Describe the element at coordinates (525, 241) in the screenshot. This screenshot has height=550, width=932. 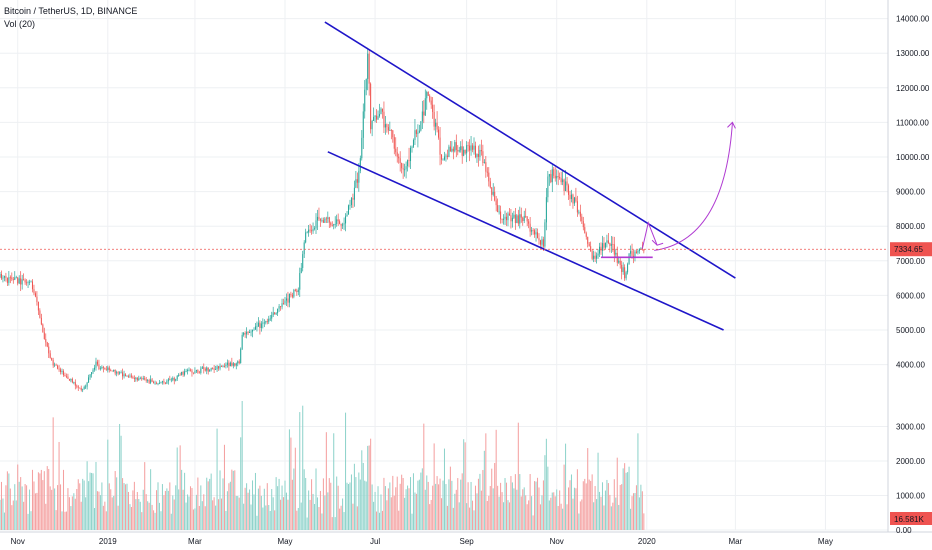
I see `trend-line` at that location.